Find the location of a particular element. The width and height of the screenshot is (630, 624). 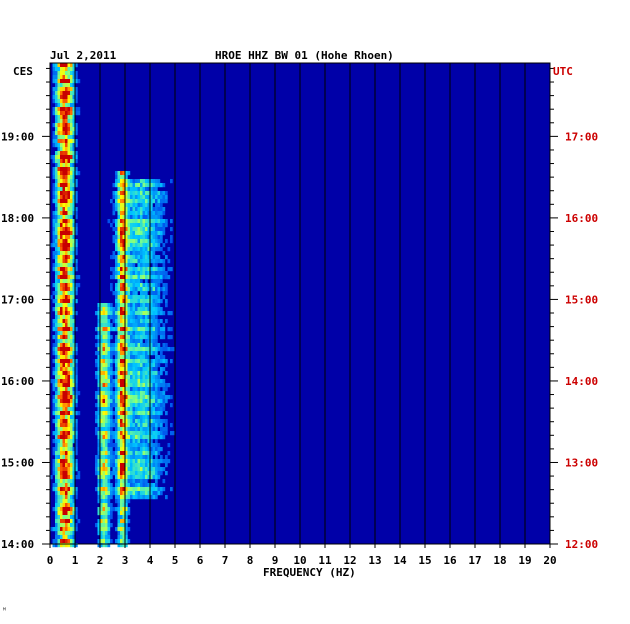

left-time-label: 15:00 is located at coordinates (17, 462).